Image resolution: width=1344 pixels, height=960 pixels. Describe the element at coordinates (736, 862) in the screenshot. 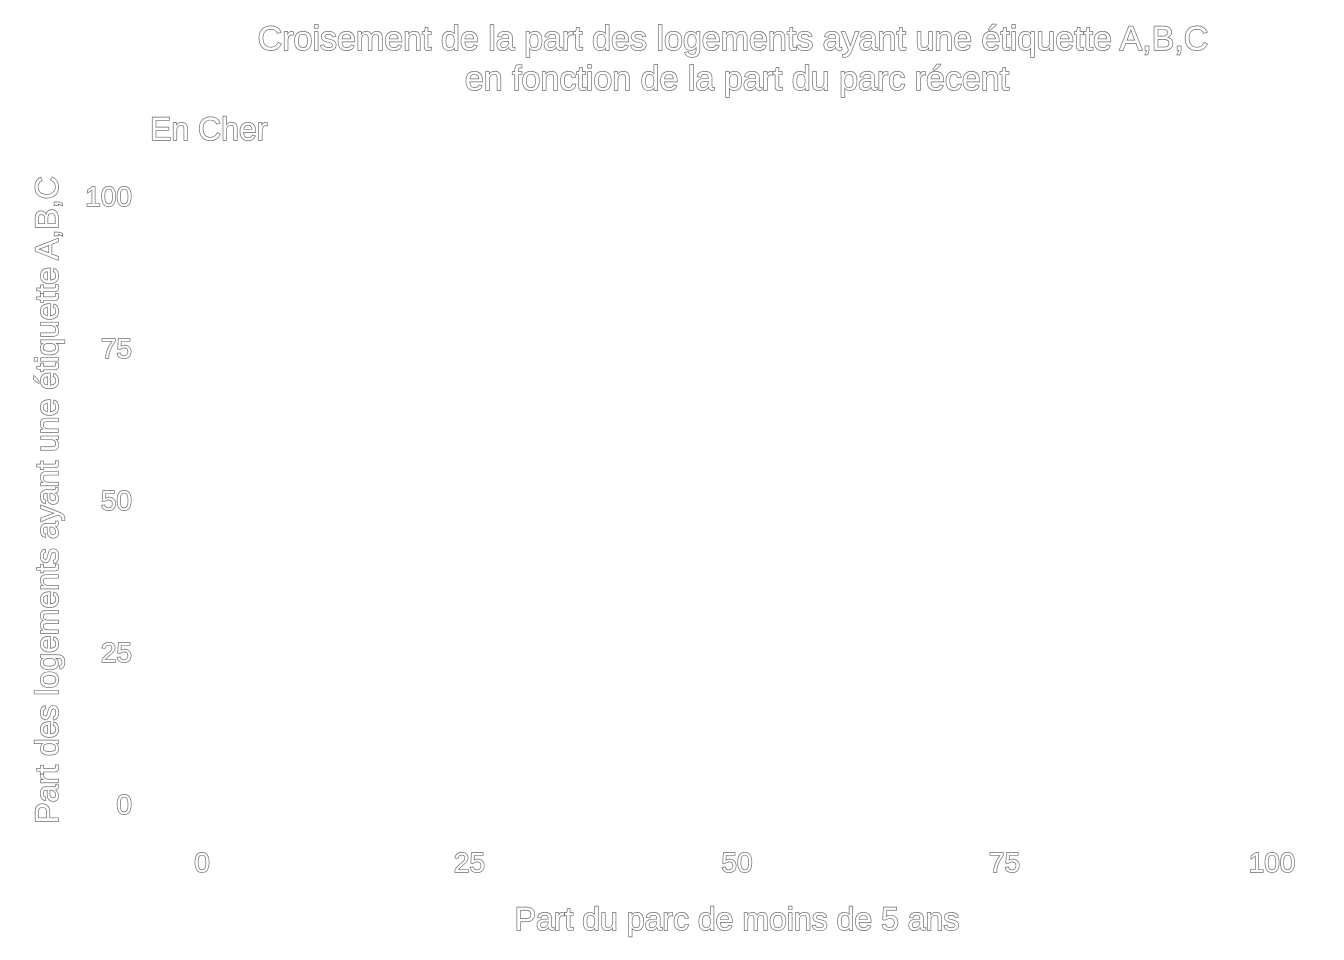

I see `x-tick-label: 50` at that location.